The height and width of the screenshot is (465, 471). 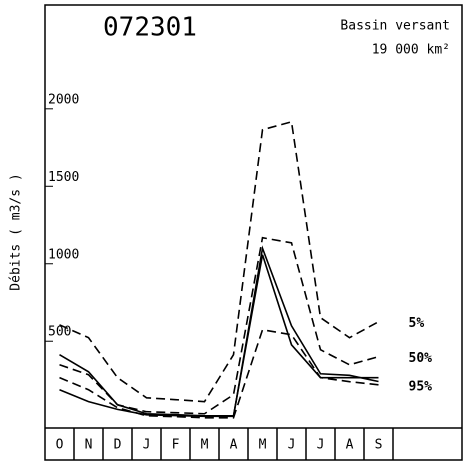 What do you see at coordinates (59, 332) in the screenshot?
I see `y-tick-label: 500` at bounding box center [59, 332].